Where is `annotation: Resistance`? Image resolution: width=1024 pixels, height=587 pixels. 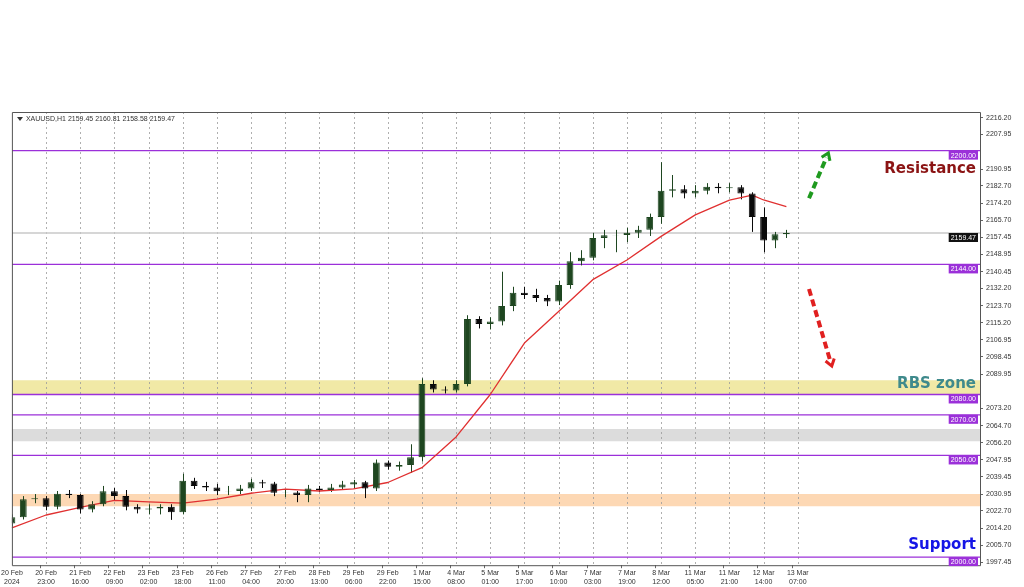
annotation: Resistance is located at coordinates (930, 167).